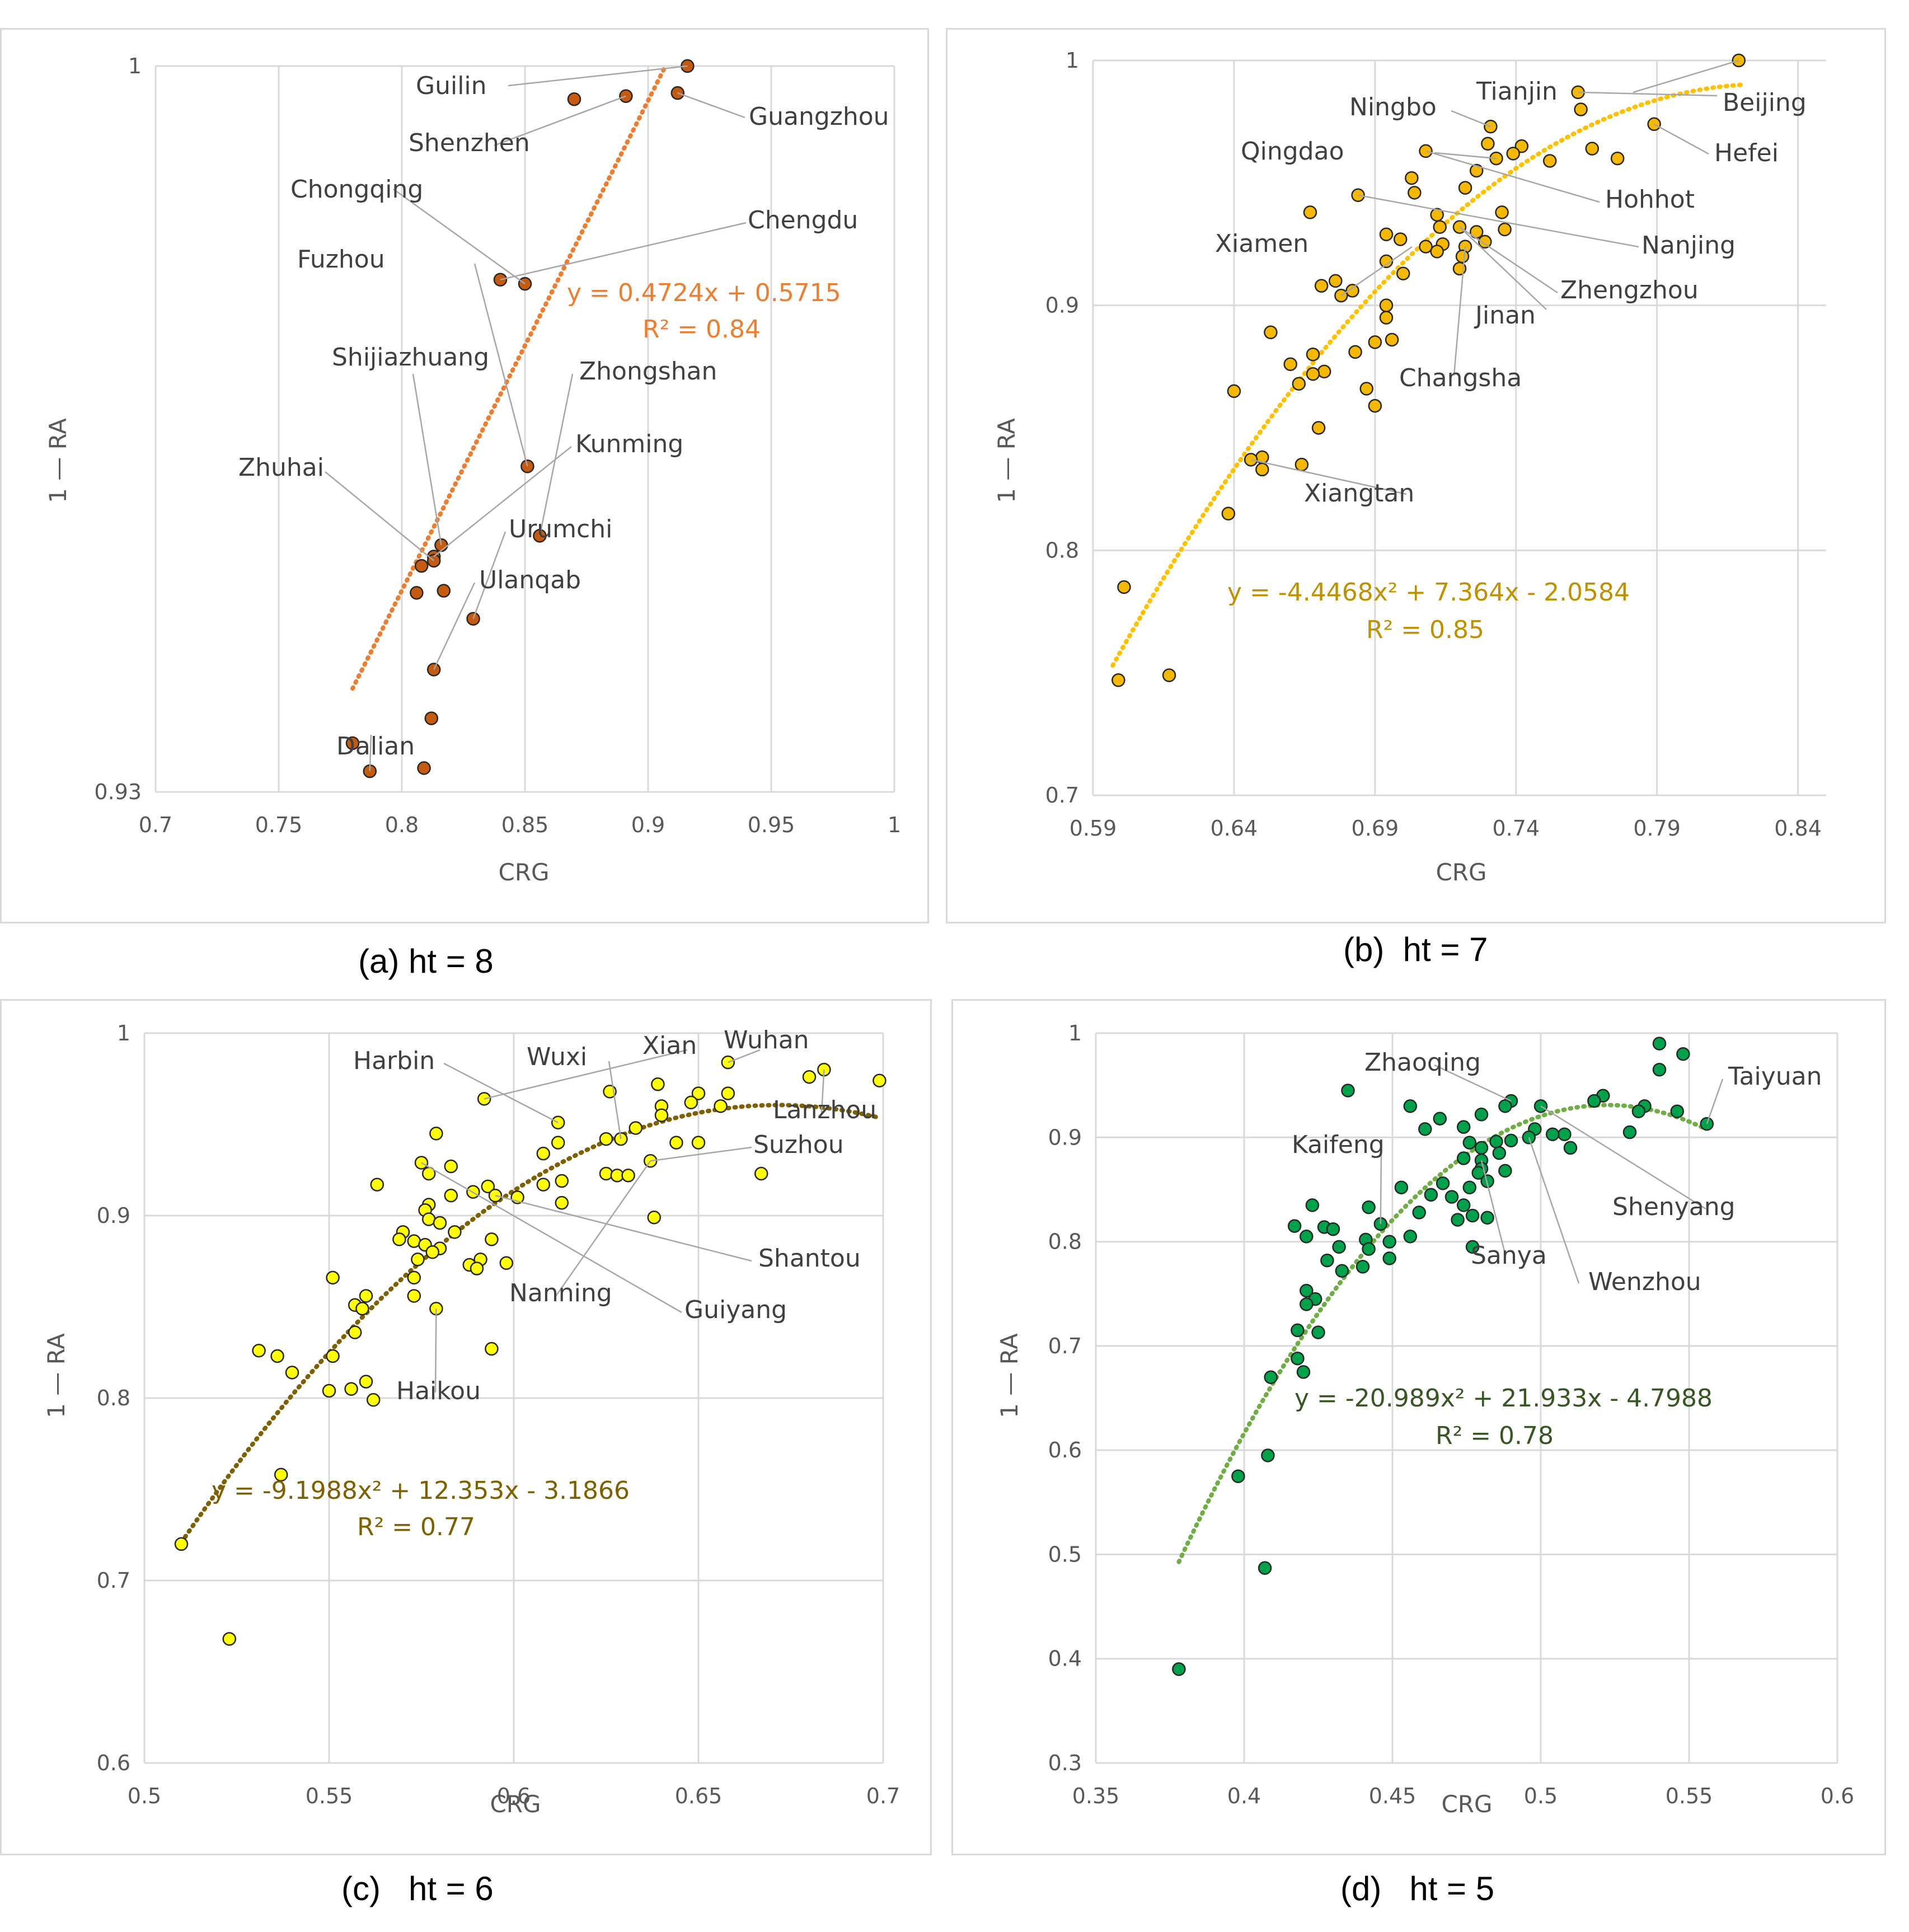 This screenshot has height=1932, width=1909. What do you see at coordinates (1234, 828) in the screenshot?
I see `x-tick-label: 0.64` at bounding box center [1234, 828].